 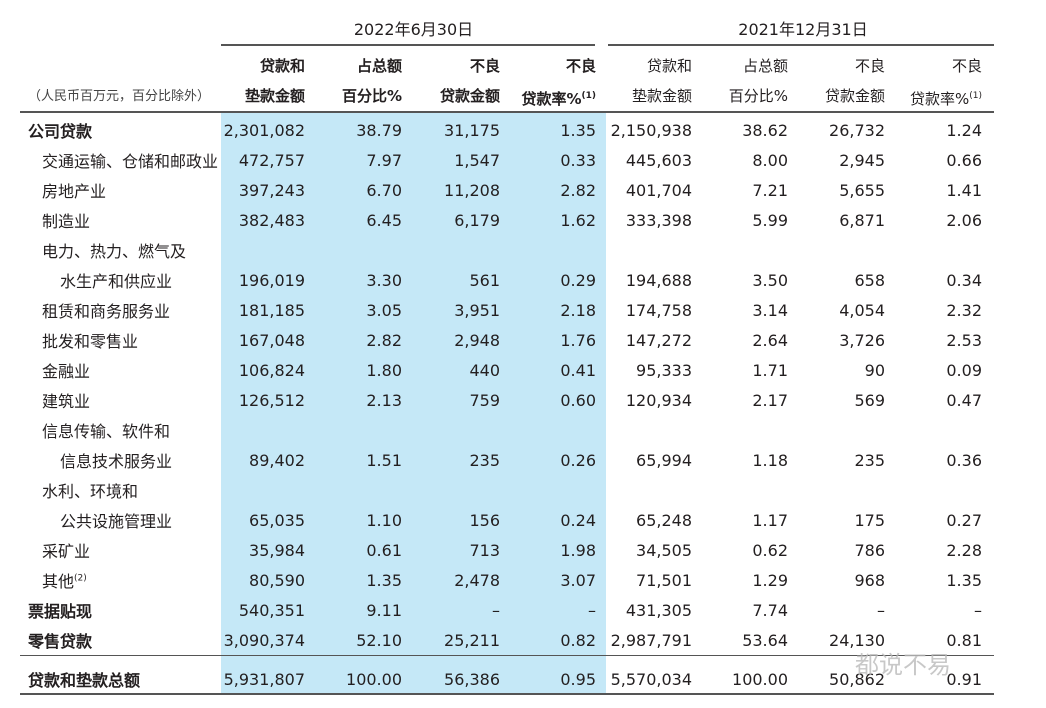 I want to click on table-cell: 397,243, so click(x=271, y=190).